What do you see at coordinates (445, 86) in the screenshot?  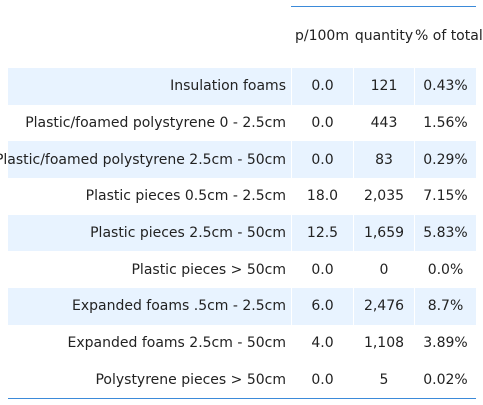 I see `cell-percent: 0.43%` at bounding box center [445, 86].